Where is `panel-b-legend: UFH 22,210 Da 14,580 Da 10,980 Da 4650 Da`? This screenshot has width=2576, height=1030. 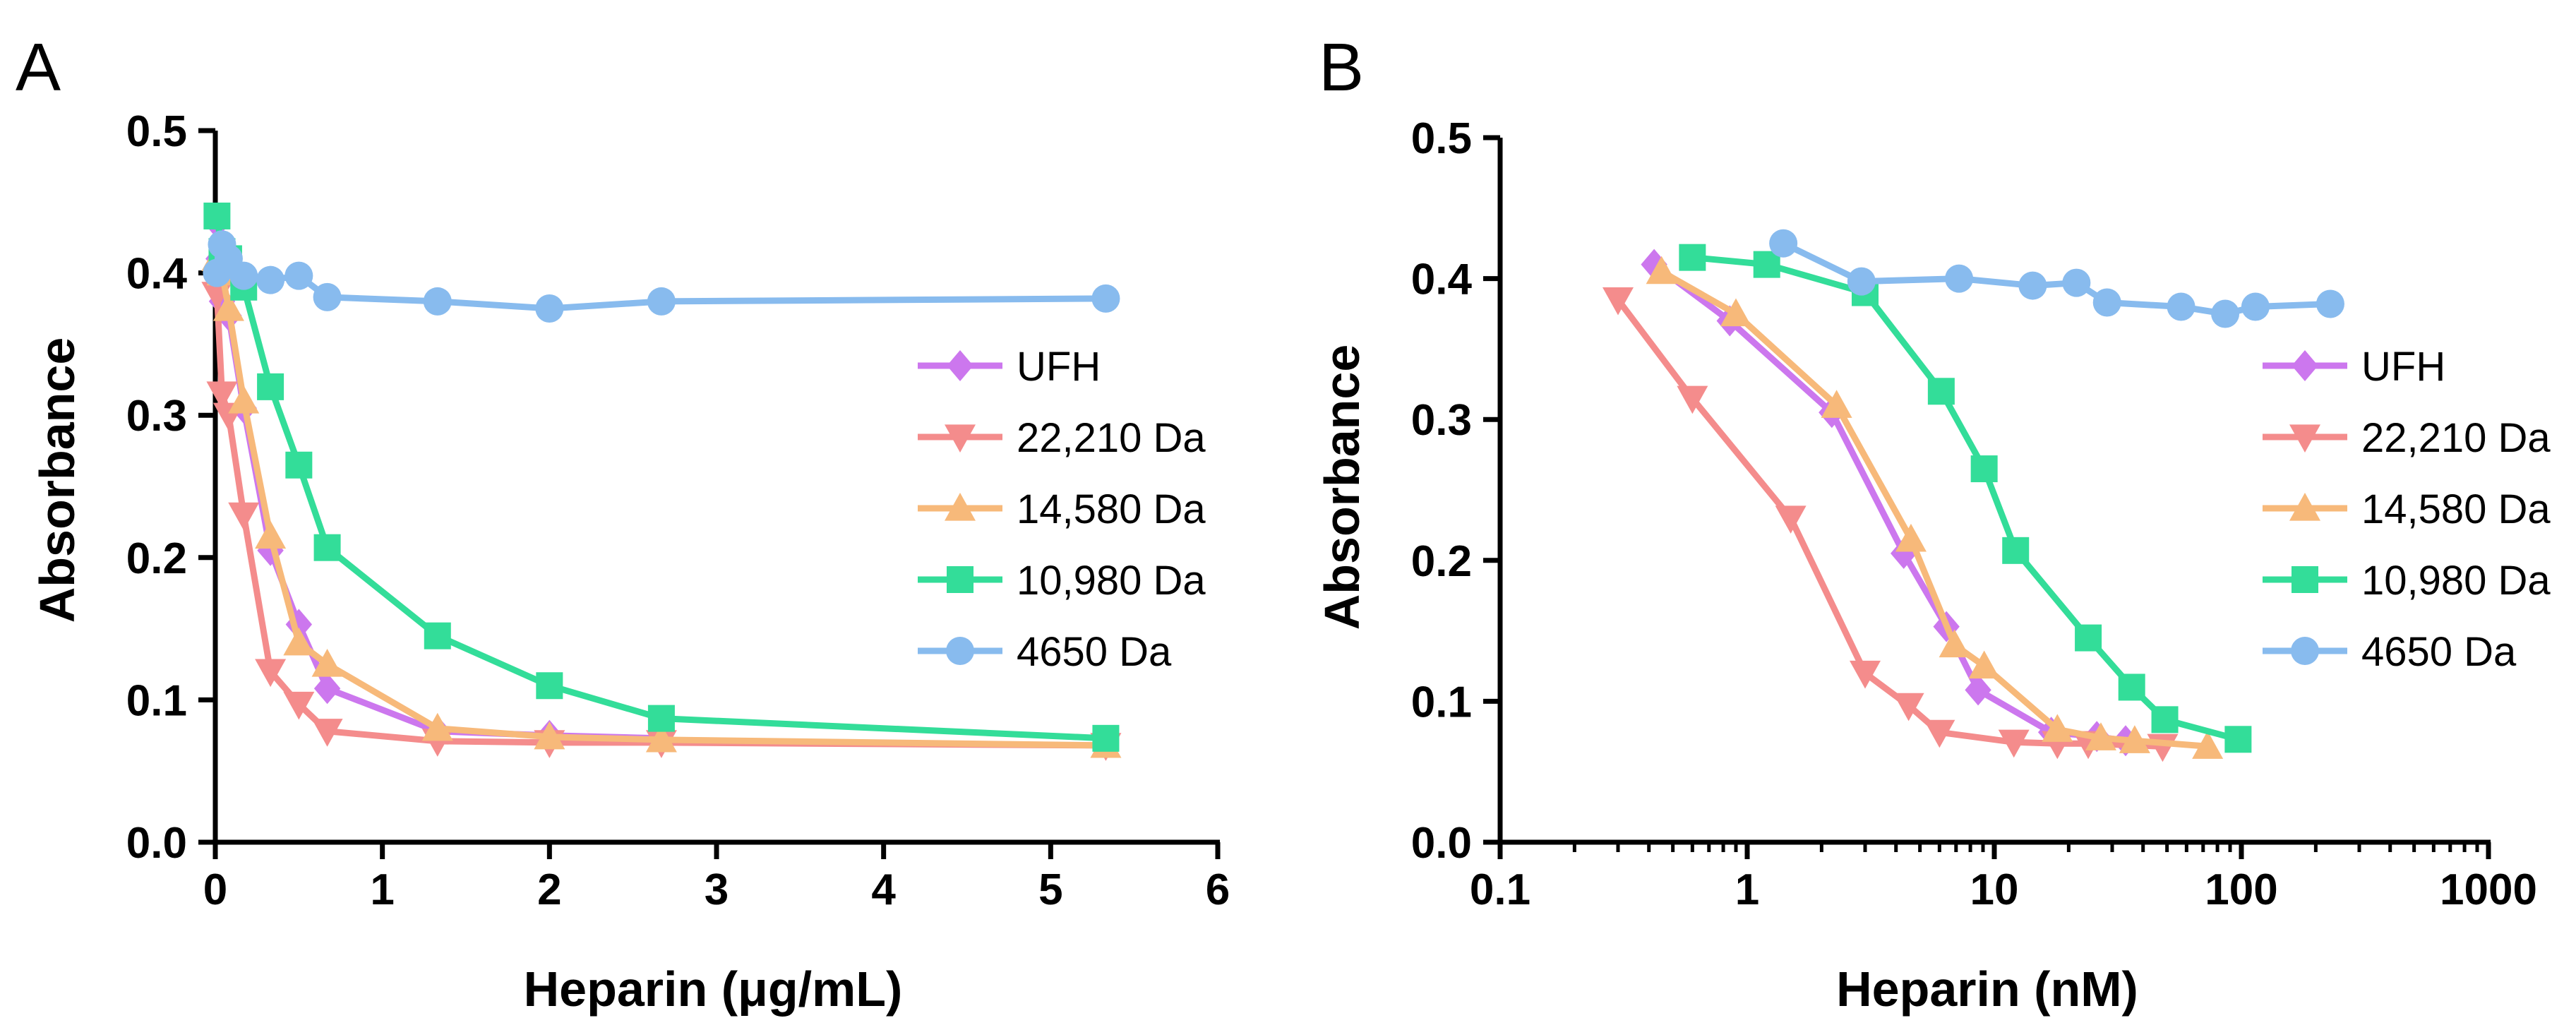
panel-b-legend: UFH 22,210 Da 14,580 Da 10,980 Da 4650 Da is located at coordinates (2407, 509).